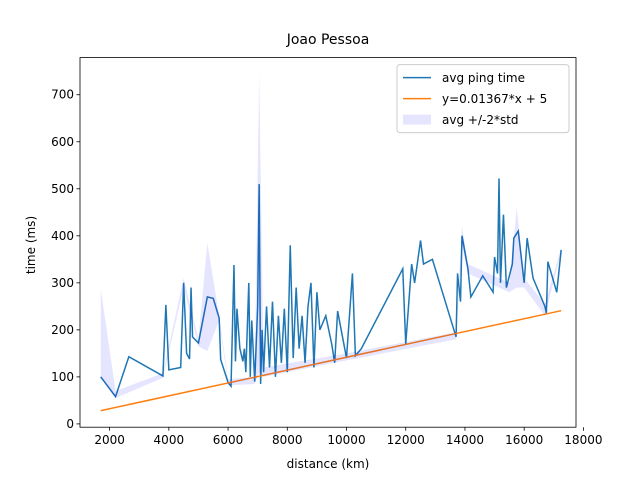 Image resolution: width=640 pixels, height=480 pixels. Describe the element at coordinates (480, 120) in the screenshot. I see `legend-label: avg +/-2*std` at that location.